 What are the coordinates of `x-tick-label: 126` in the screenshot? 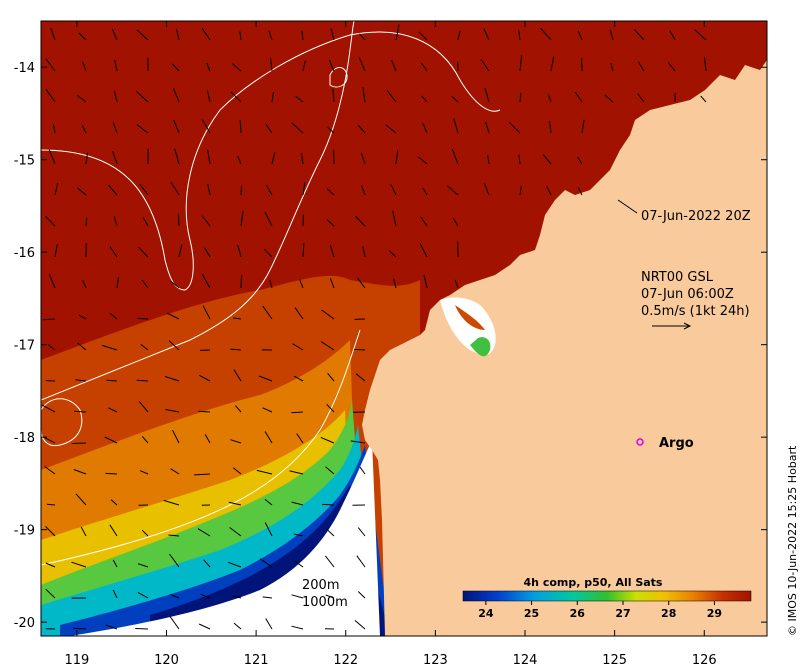 It's located at (704, 660).